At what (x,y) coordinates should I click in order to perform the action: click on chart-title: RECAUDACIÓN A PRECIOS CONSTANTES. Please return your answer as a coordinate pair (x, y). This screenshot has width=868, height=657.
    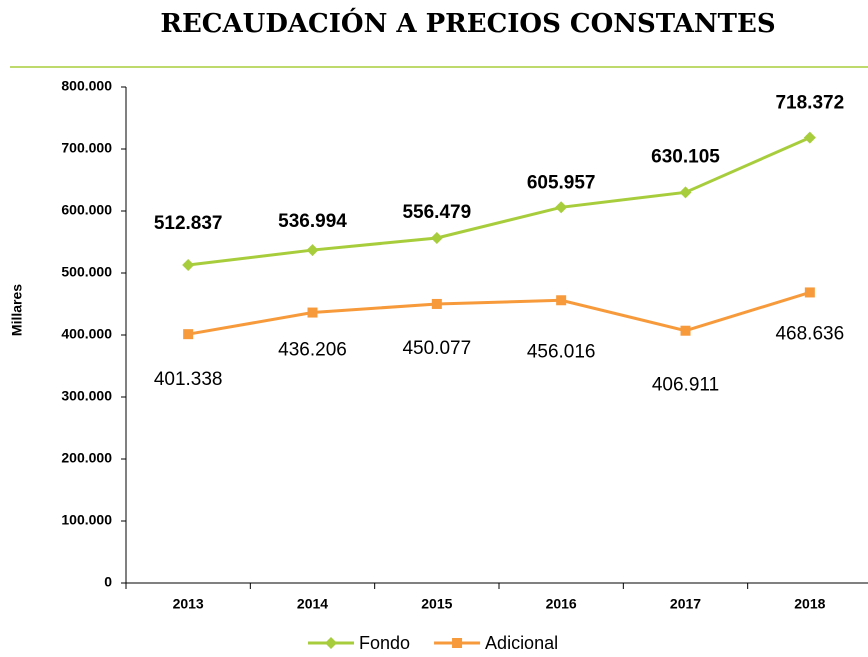
    Looking at the image, I should click on (467, 23).